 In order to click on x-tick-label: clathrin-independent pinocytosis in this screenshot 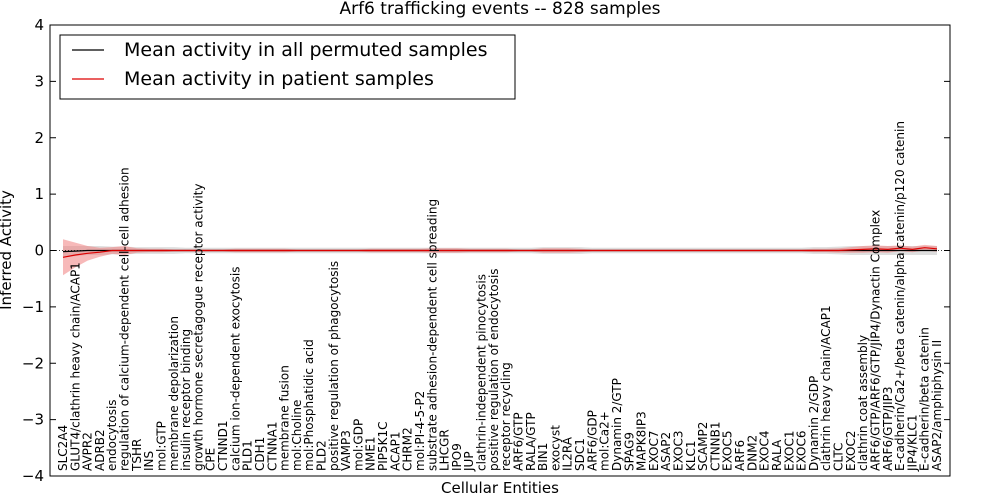, I will do `click(482, 372)`.